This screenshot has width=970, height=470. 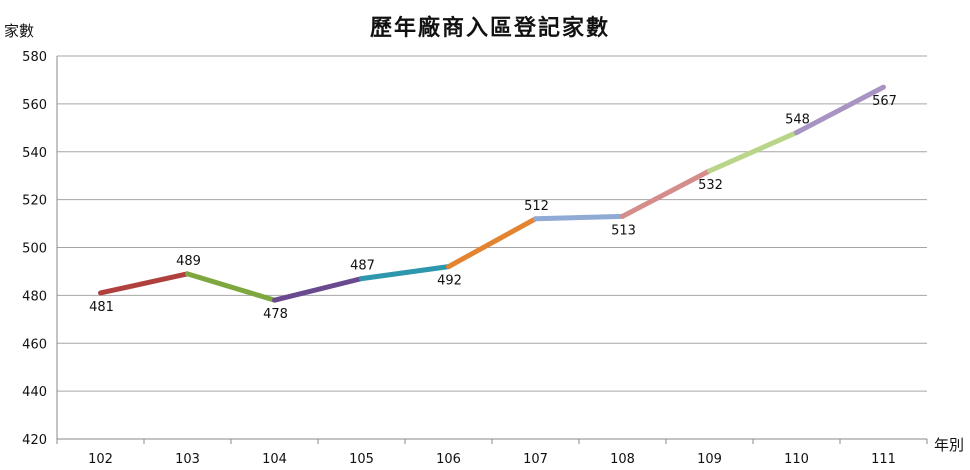 What do you see at coordinates (535, 459) in the screenshot?
I see `x-tick-label: 107` at bounding box center [535, 459].